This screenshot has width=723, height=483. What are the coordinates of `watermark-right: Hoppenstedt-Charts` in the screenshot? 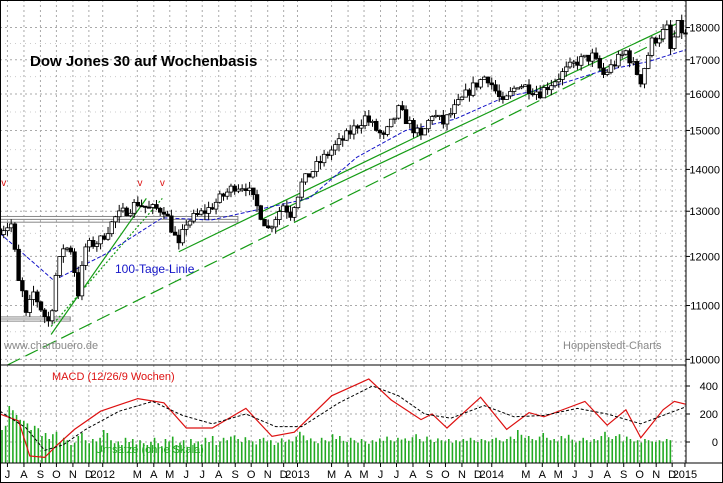 It's located at (612, 346).